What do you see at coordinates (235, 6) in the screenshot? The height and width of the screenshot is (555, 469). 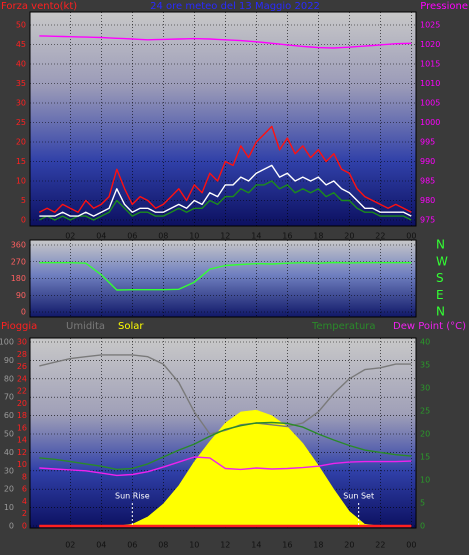 I see `header-label: 24 ore meteo del 13 Maggio 2022` at bounding box center [235, 6].